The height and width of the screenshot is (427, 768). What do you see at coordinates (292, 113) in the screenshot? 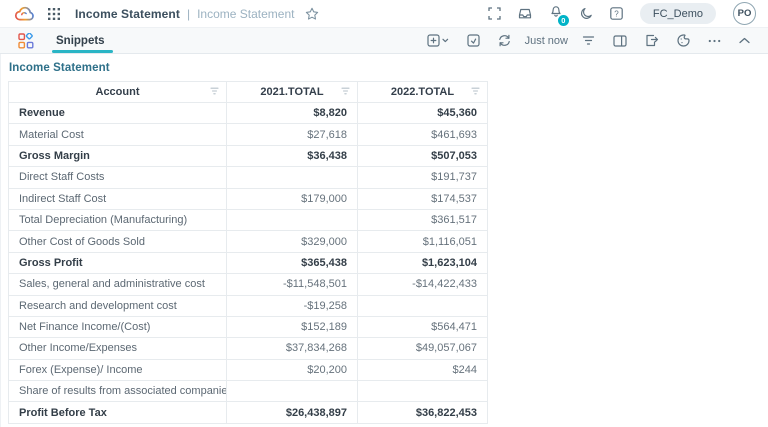
I see `value-cell-2021: $8,820` at bounding box center [292, 113].